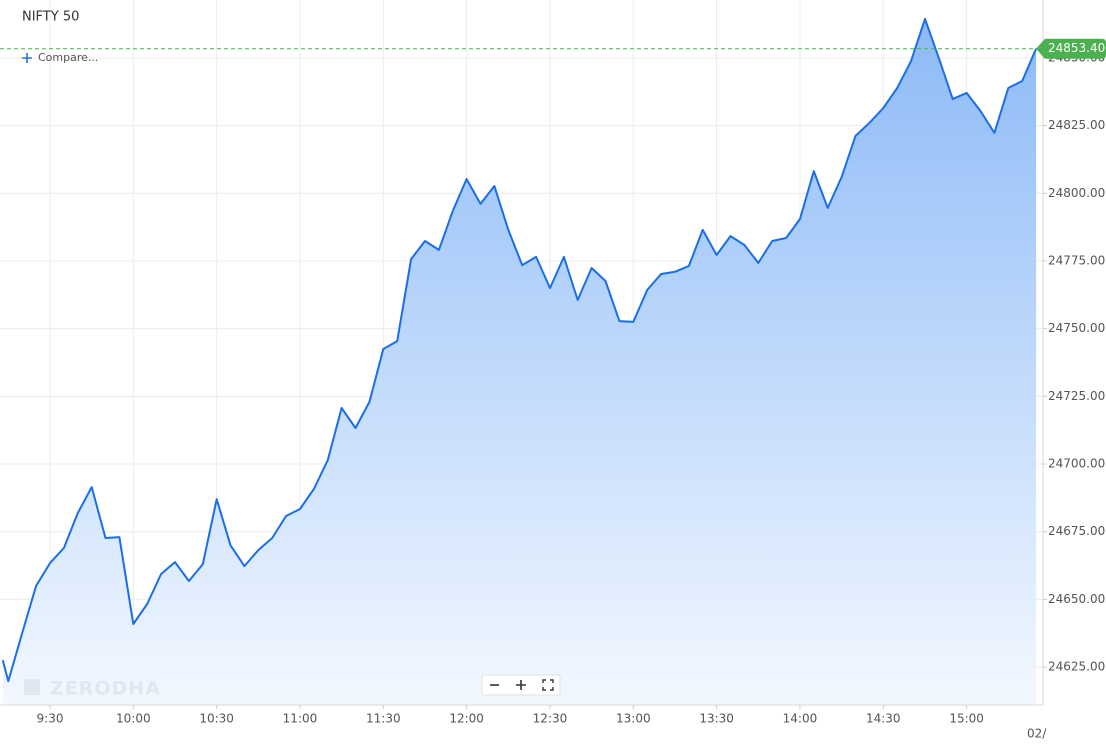 The height and width of the screenshot is (744, 1106). I want to click on y-tick-label: 24725.00, so click(1076, 396).